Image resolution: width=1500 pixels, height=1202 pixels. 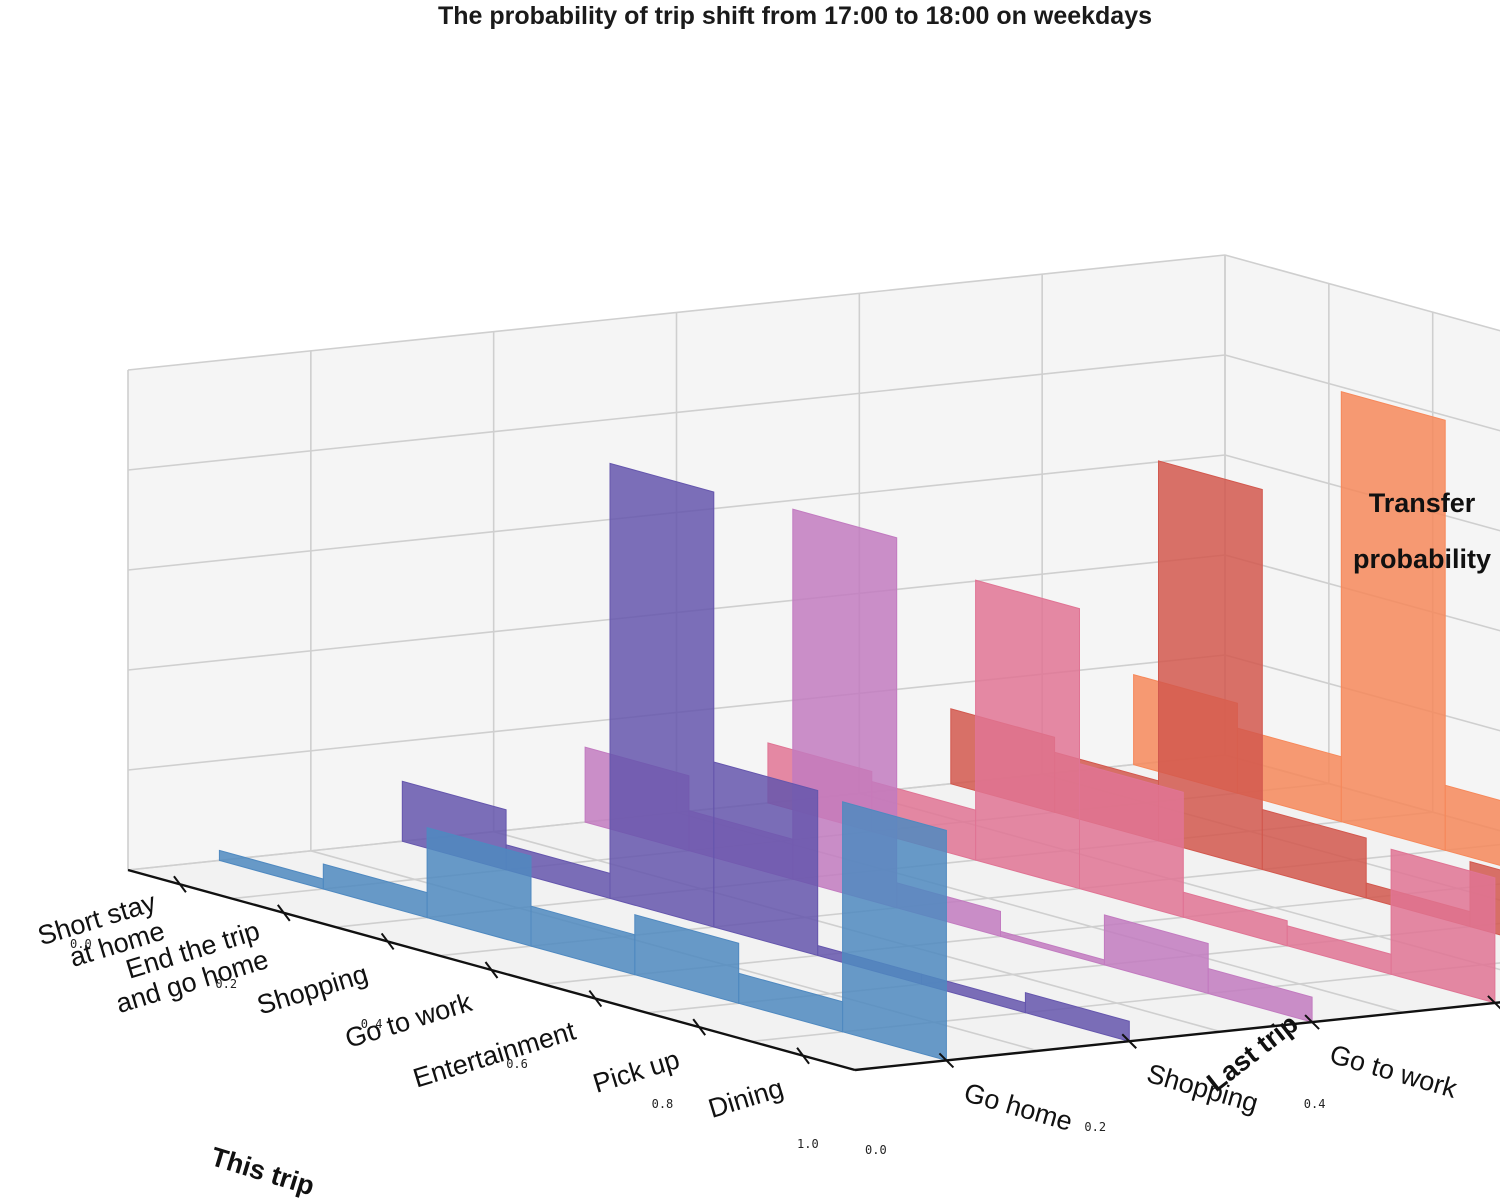 I want to click on x-minor-tick-label: 0.0, so click(x=81, y=944).